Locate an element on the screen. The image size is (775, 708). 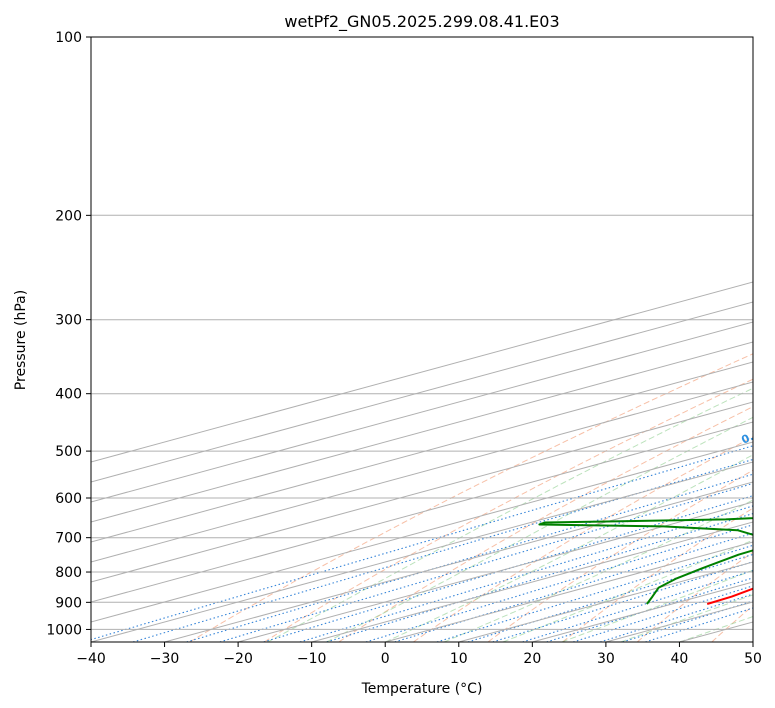
chart-title: wetPf2_GN05.2025.299.08.41.E03 is located at coordinates (421, 22).